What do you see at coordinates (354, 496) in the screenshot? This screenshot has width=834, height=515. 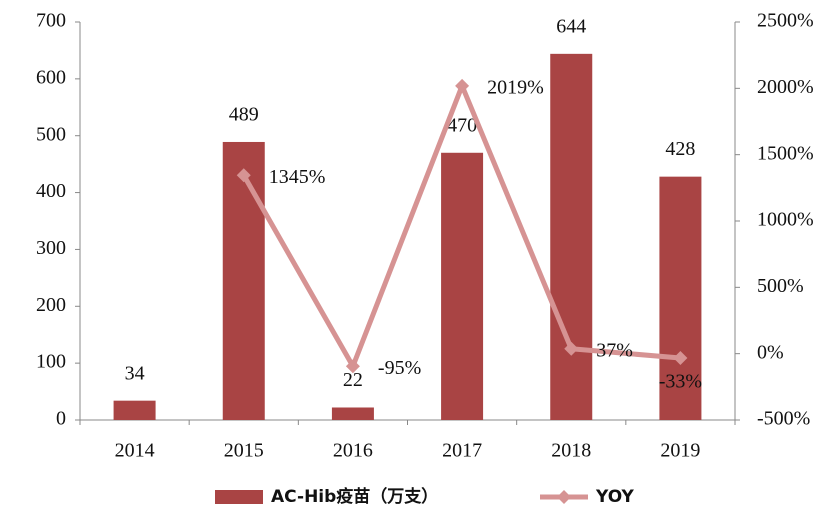 I see `legend-label: AC-Hib疫苗（万支）` at bounding box center [354, 496].